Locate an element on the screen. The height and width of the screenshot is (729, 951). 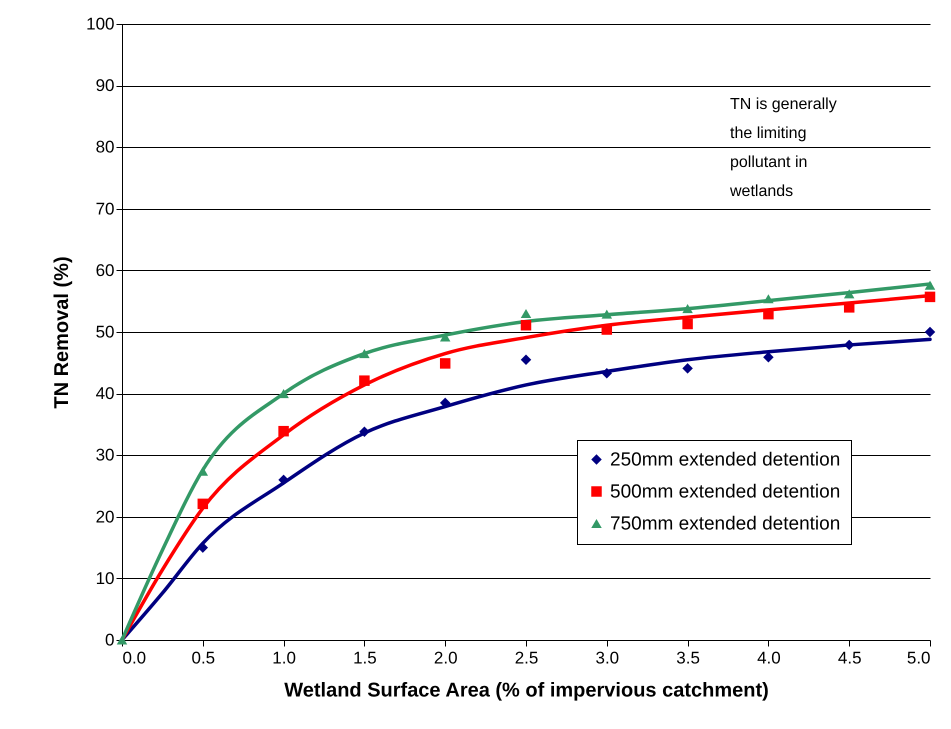
x-axis-title: Wetland Surface Area (% of impervious catchment) is located at coordinates (526, 691).